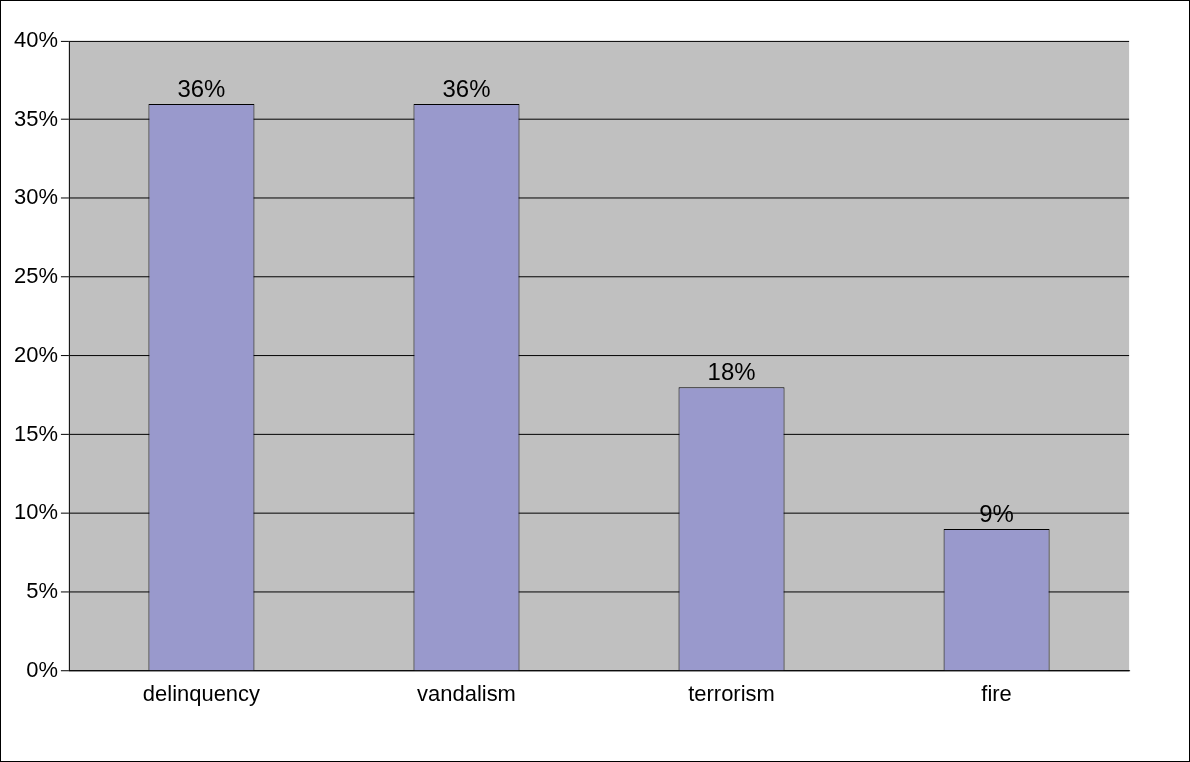 Image resolution: width=1190 pixels, height=762 pixels. I want to click on y-tick-label: 40%, so click(35, 39).